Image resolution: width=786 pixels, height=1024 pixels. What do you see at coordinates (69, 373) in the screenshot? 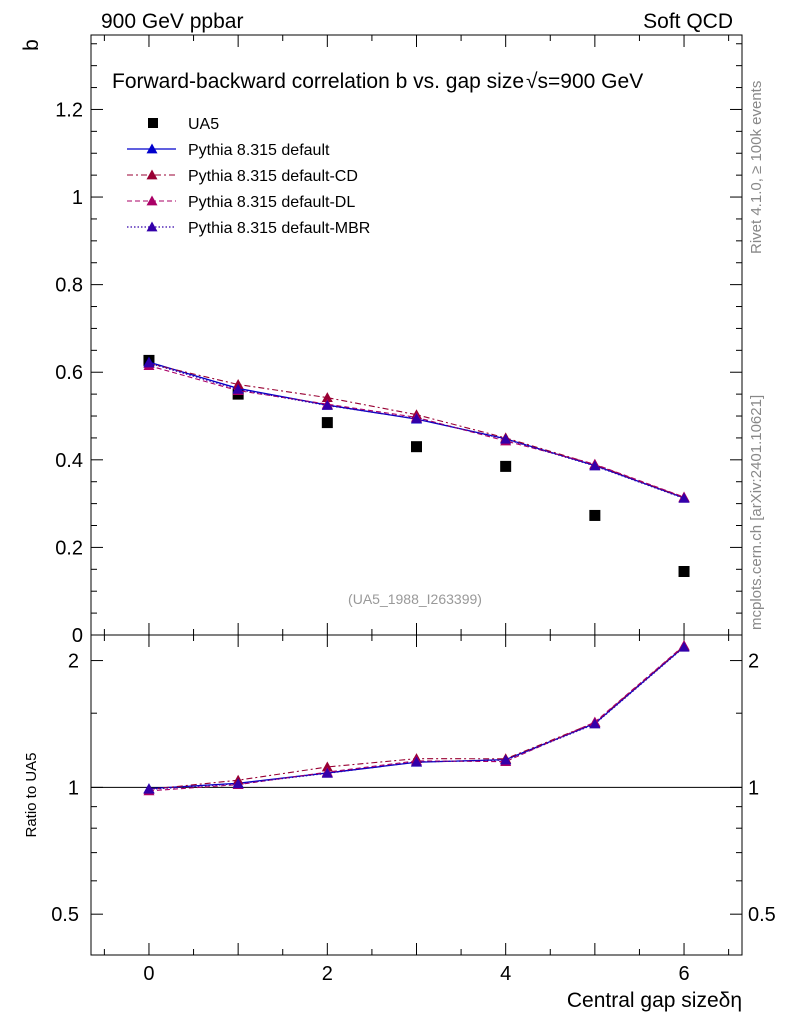
I see `main-y-tick-label: 0.6` at bounding box center [69, 373].